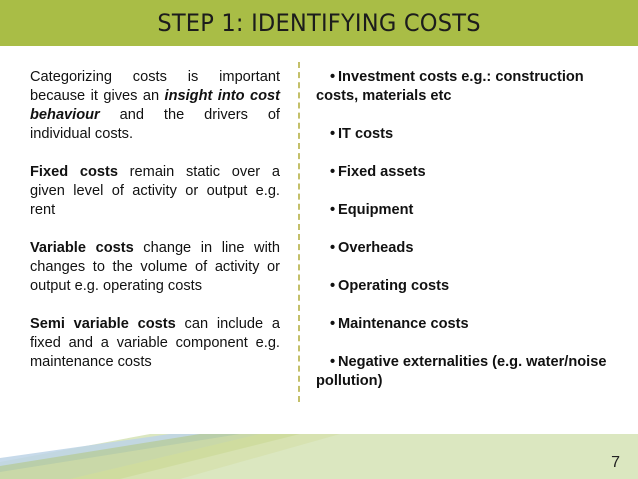 The image size is (638, 479). I want to click on page-number: 7, so click(615, 462).